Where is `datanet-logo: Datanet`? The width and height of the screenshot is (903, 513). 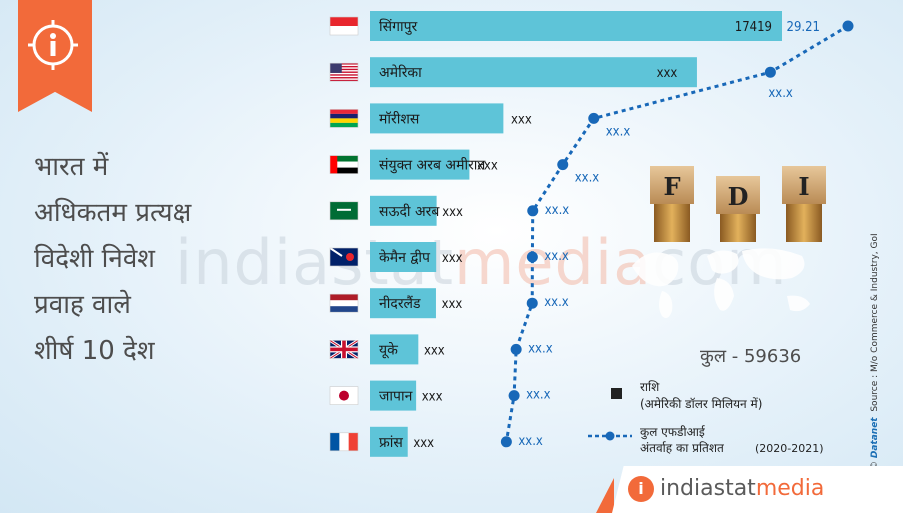 datanet-logo: Datanet is located at coordinates (875, 438).